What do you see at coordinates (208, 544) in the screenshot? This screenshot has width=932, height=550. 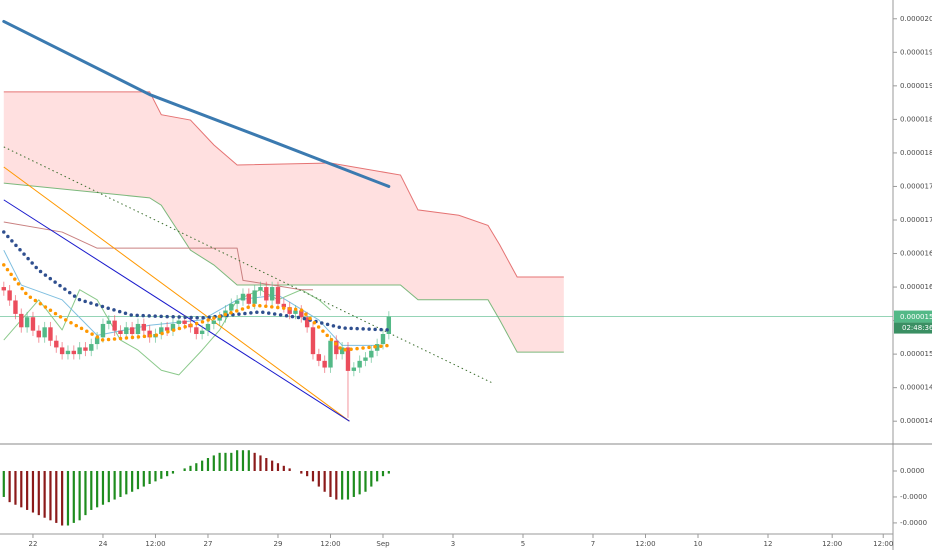 I see `x-tick-label: 27` at bounding box center [208, 544].